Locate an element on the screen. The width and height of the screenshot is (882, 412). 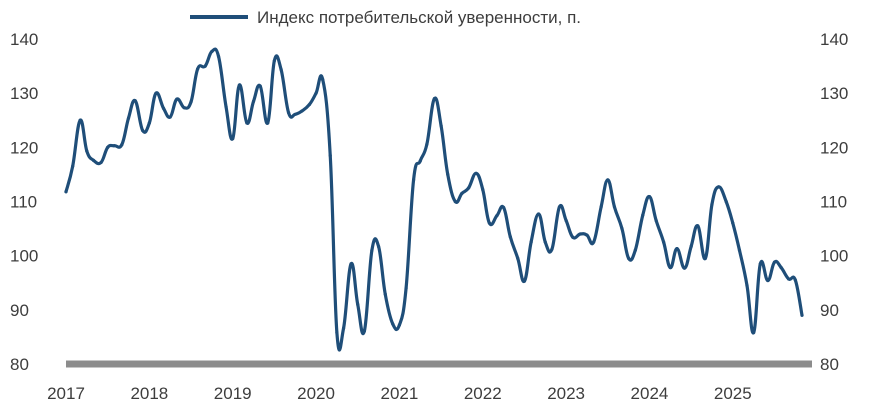
y-tick-label-right: 90 is located at coordinates (829, 310).